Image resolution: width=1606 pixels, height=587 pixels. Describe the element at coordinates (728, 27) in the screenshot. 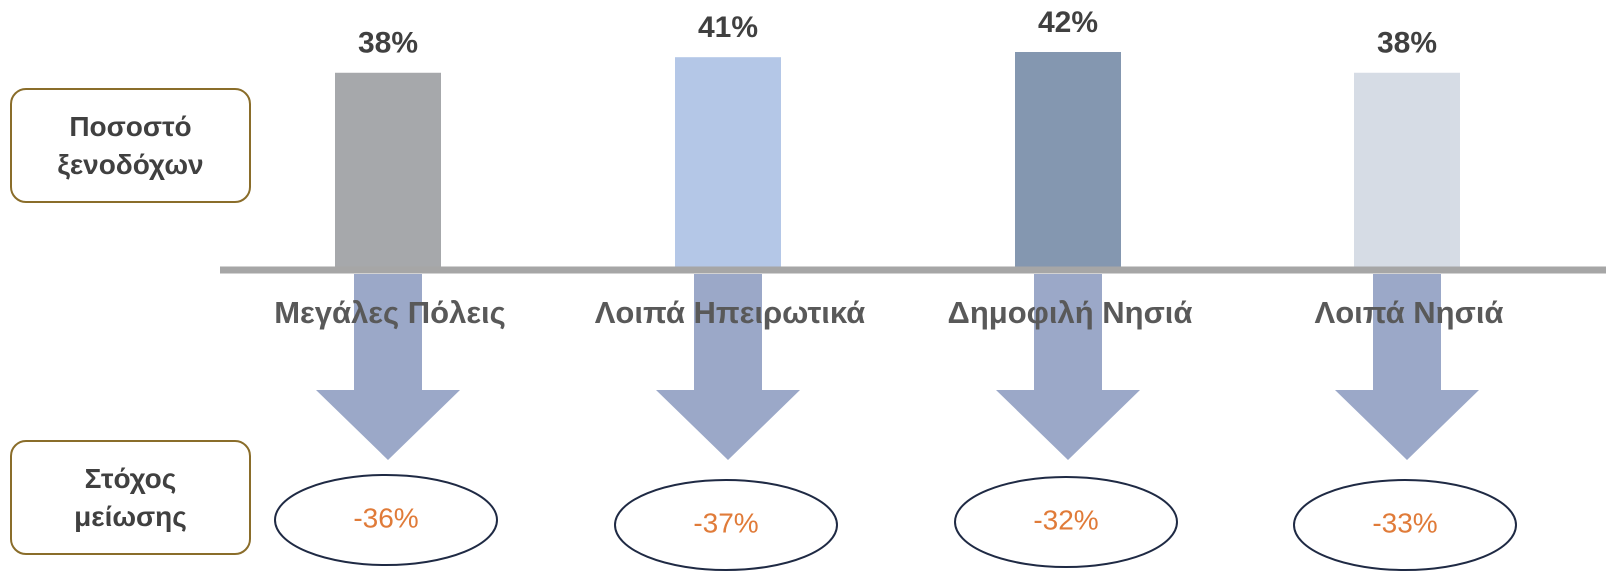

I see `value-label: 41%` at that location.